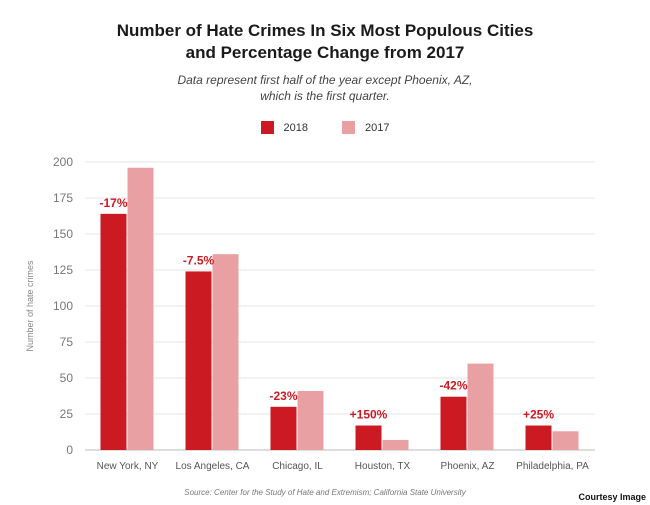  What do you see at coordinates (30, 306) in the screenshot?
I see `y-axis-label: Number of hate crimes` at bounding box center [30, 306].